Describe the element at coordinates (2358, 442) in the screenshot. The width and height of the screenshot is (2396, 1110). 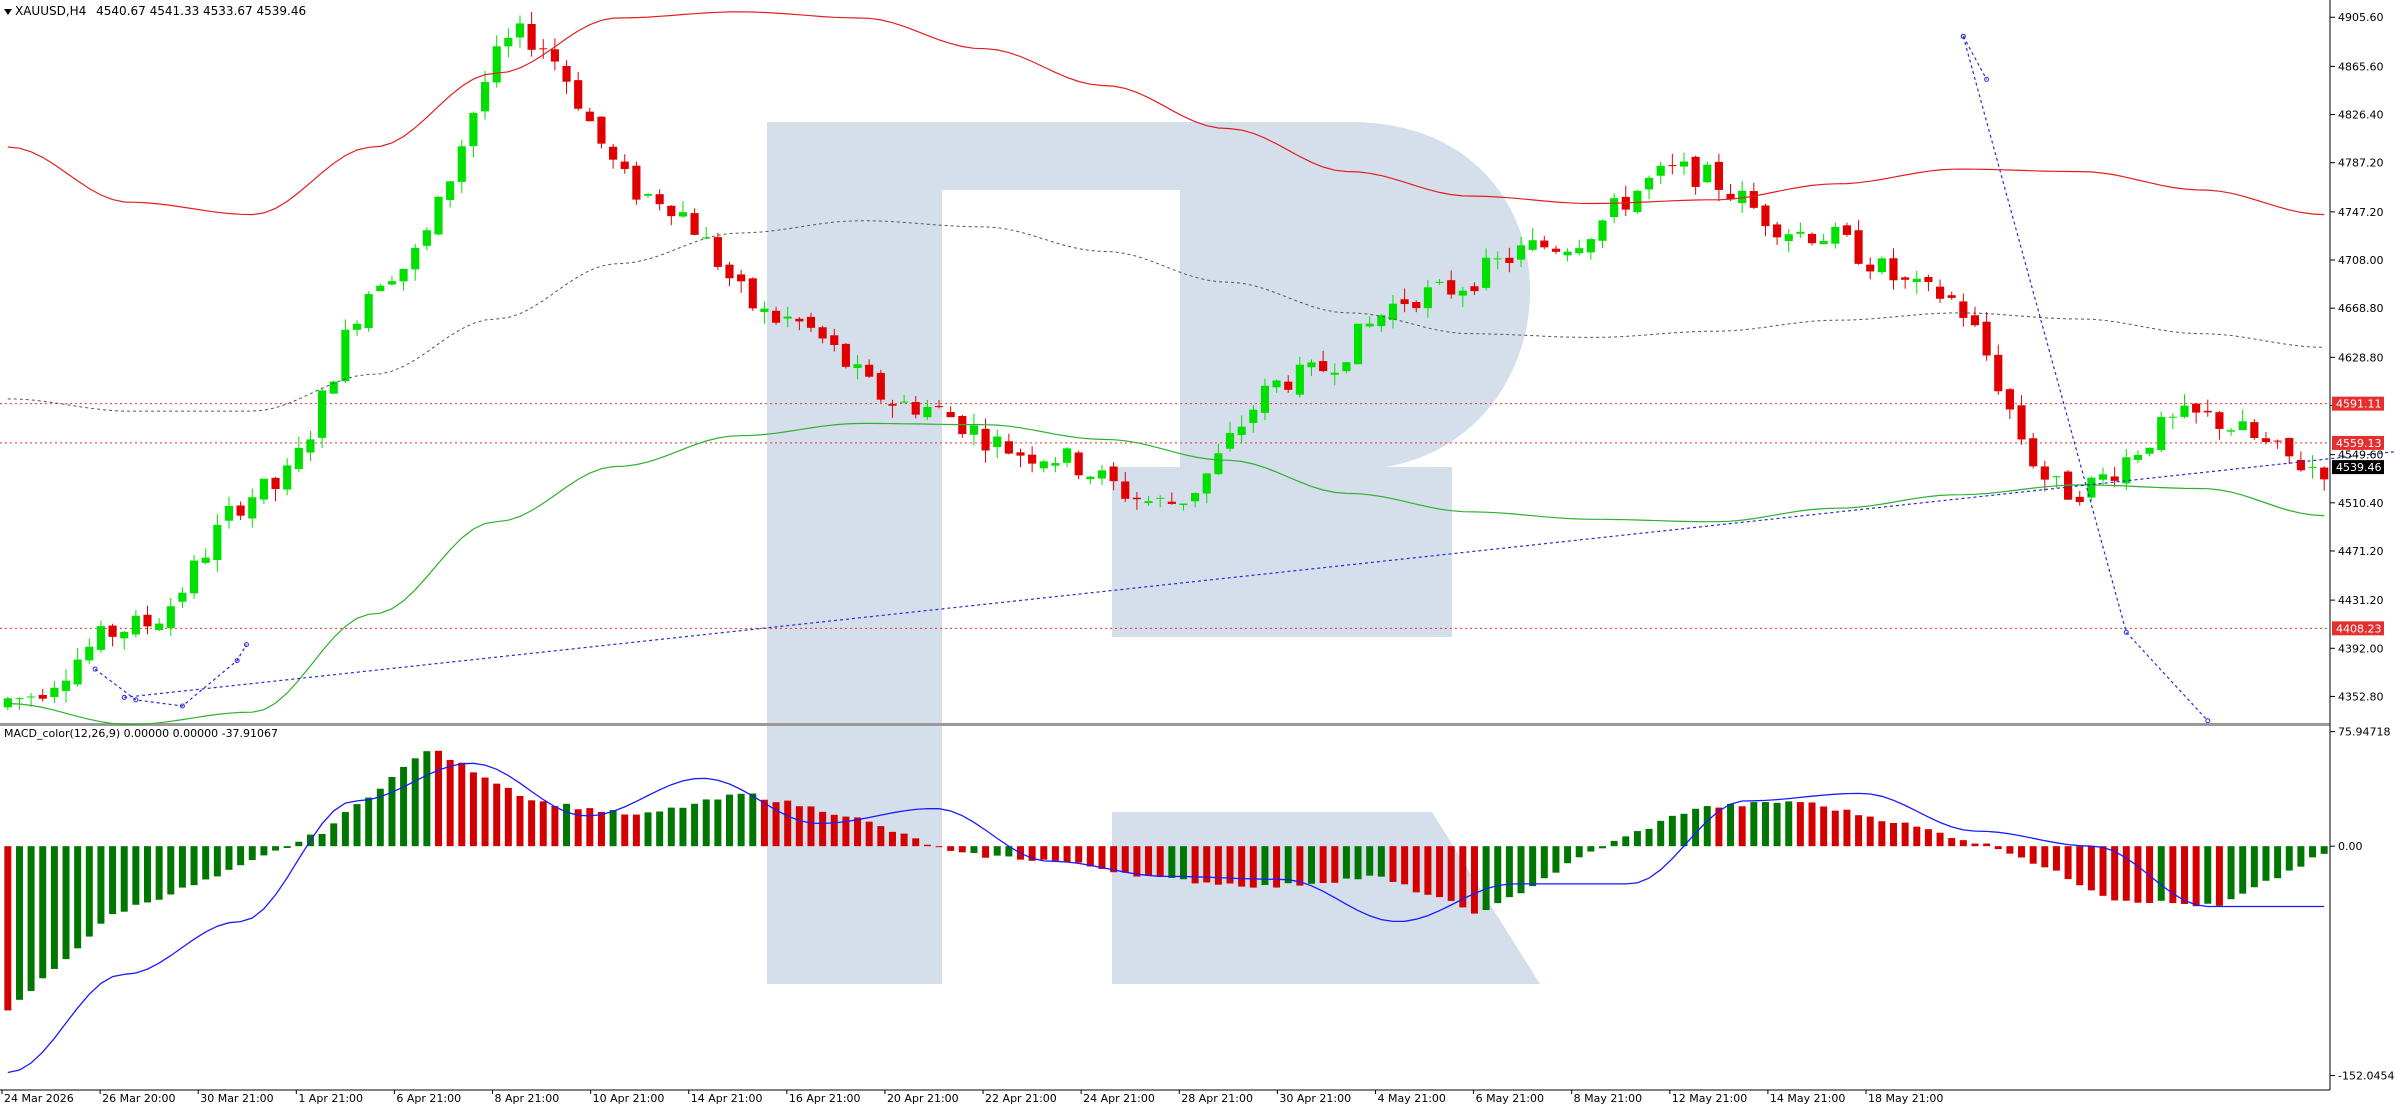
I see `price-label-box` at that location.